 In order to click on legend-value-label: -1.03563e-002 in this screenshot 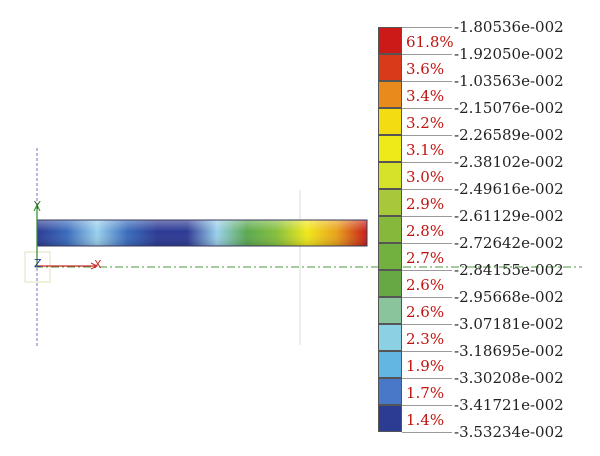, I will do `click(509, 81)`.